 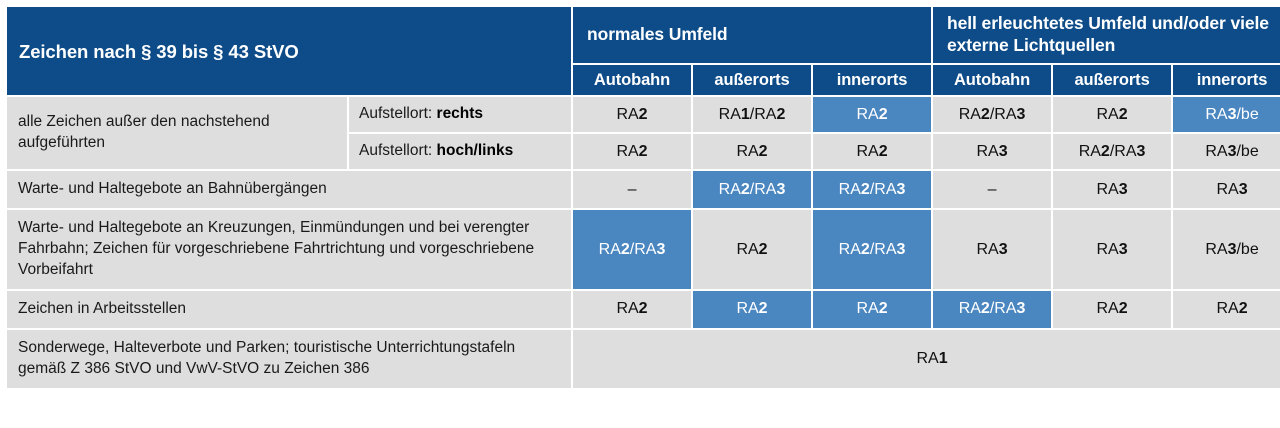 I want to click on cell-r4-c5: RA2, so click(x=1112, y=309).